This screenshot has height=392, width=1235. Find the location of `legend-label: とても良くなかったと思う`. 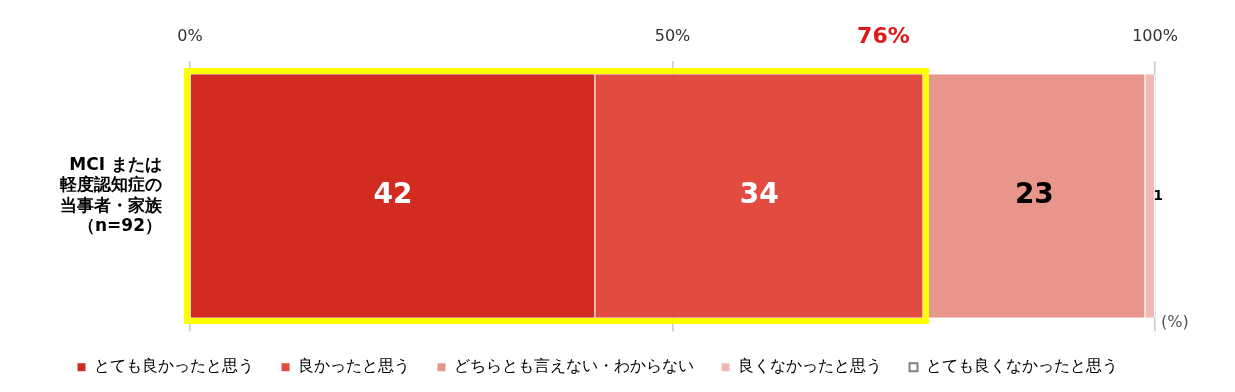

legend-label: とても良くなかったと思う is located at coordinates (1021, 366).